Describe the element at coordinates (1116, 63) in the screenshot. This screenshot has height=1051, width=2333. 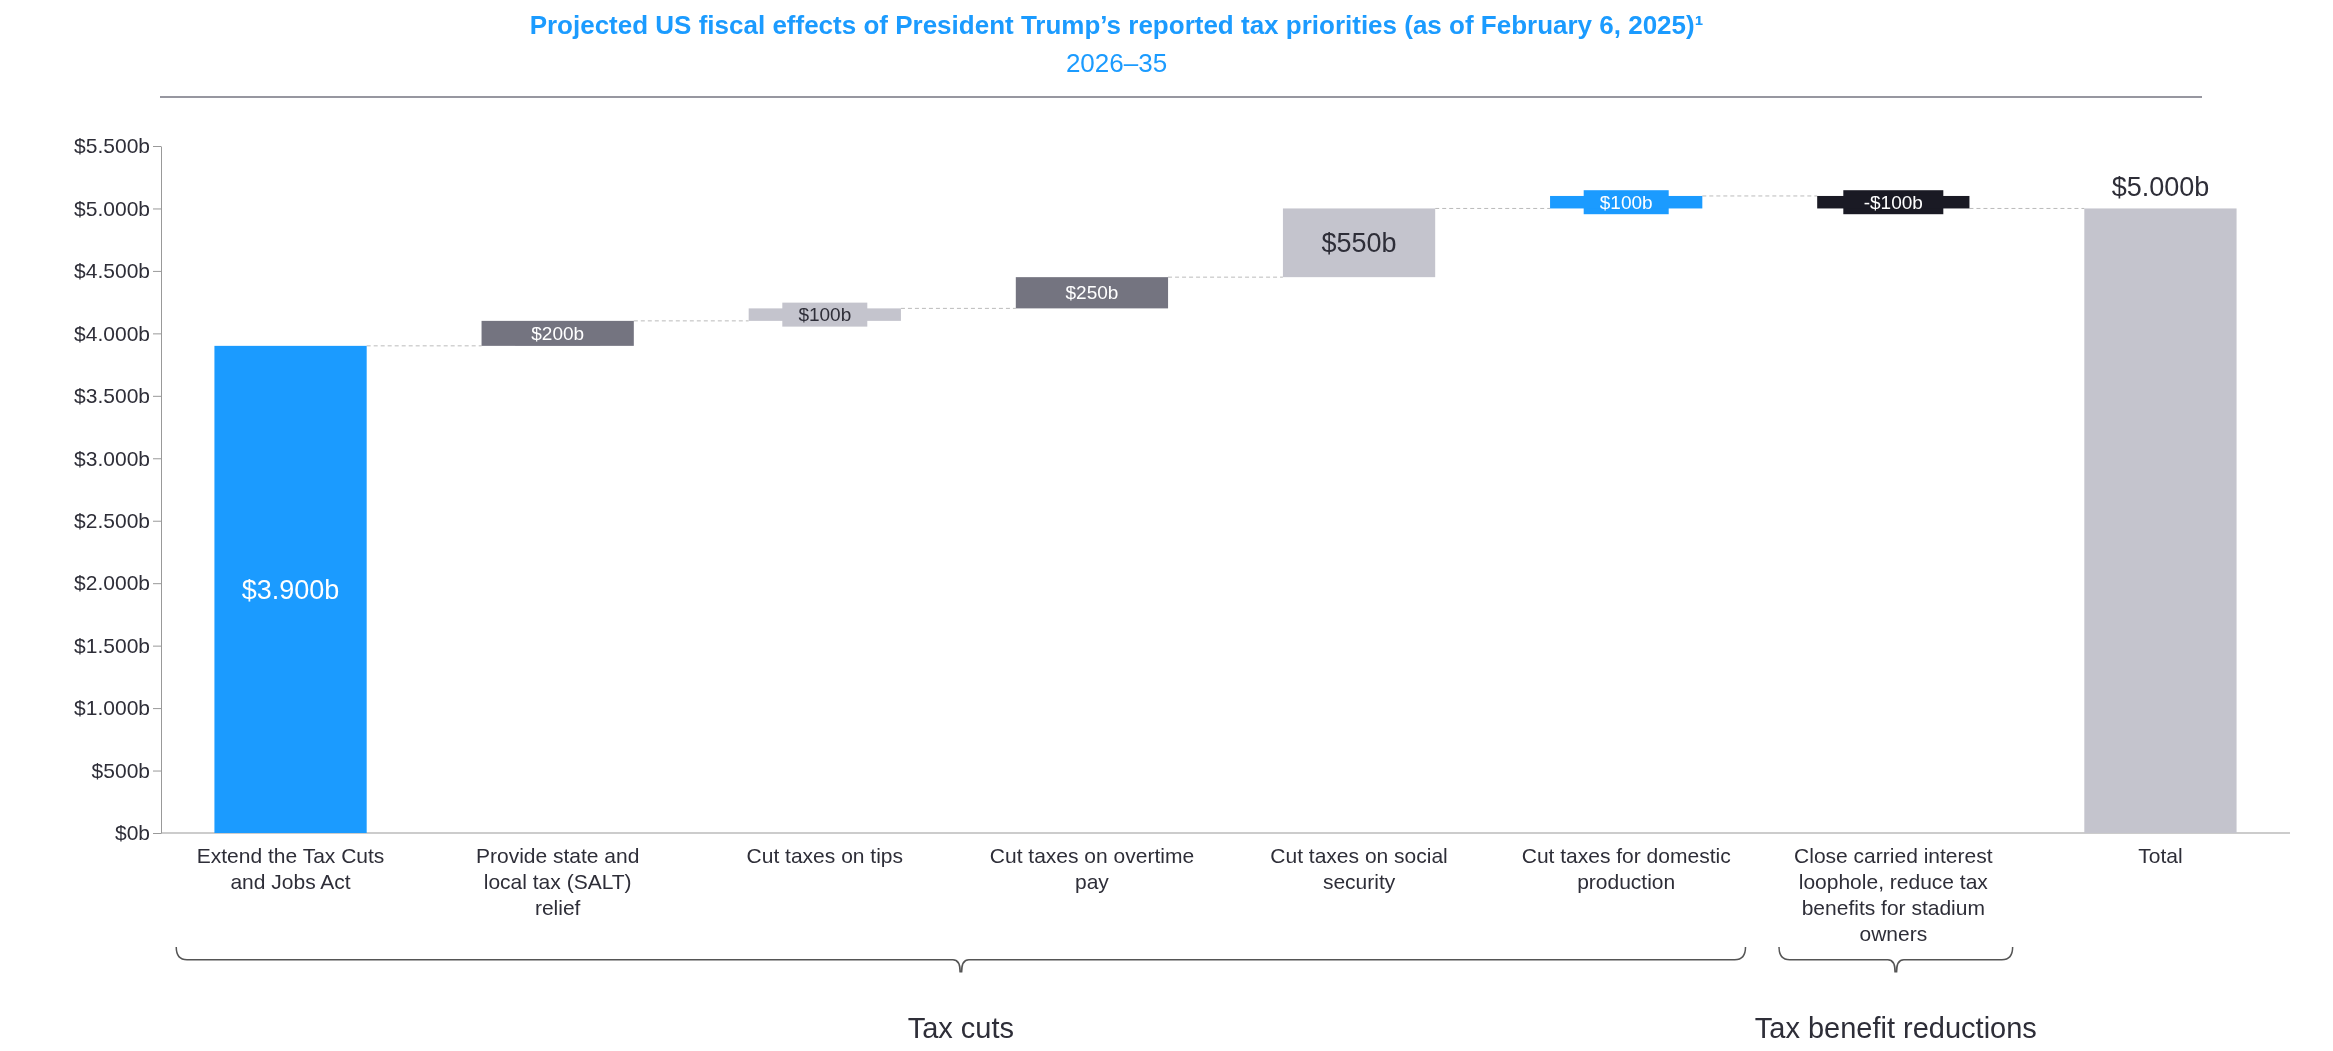
I see `chart-subtitle: 2026–35` at that location.